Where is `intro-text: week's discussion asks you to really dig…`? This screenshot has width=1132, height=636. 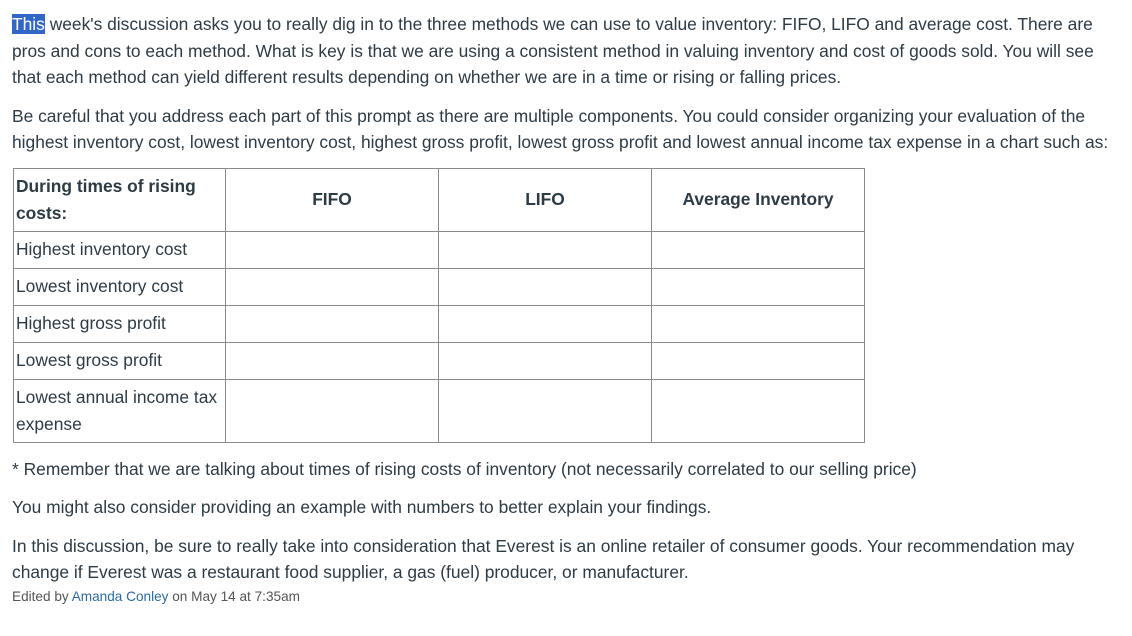
intro-text: week's discussion asks you to really dig… is located at coordinates (553, 50).